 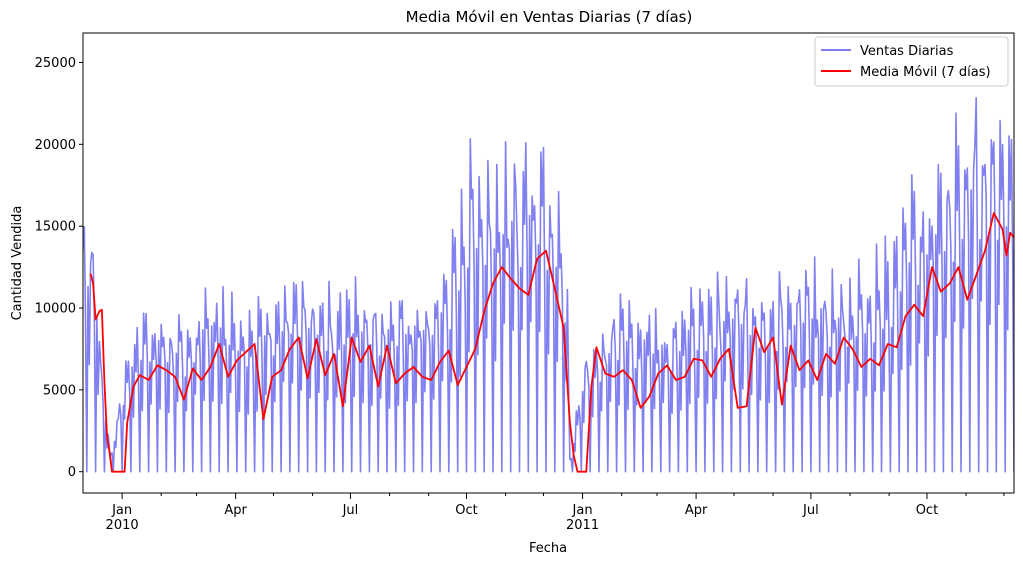 What do you see at coordinates (582, 525) in the screenshot?
I see `x-tick-year-label: 2011` at bounding box center [582, 525].